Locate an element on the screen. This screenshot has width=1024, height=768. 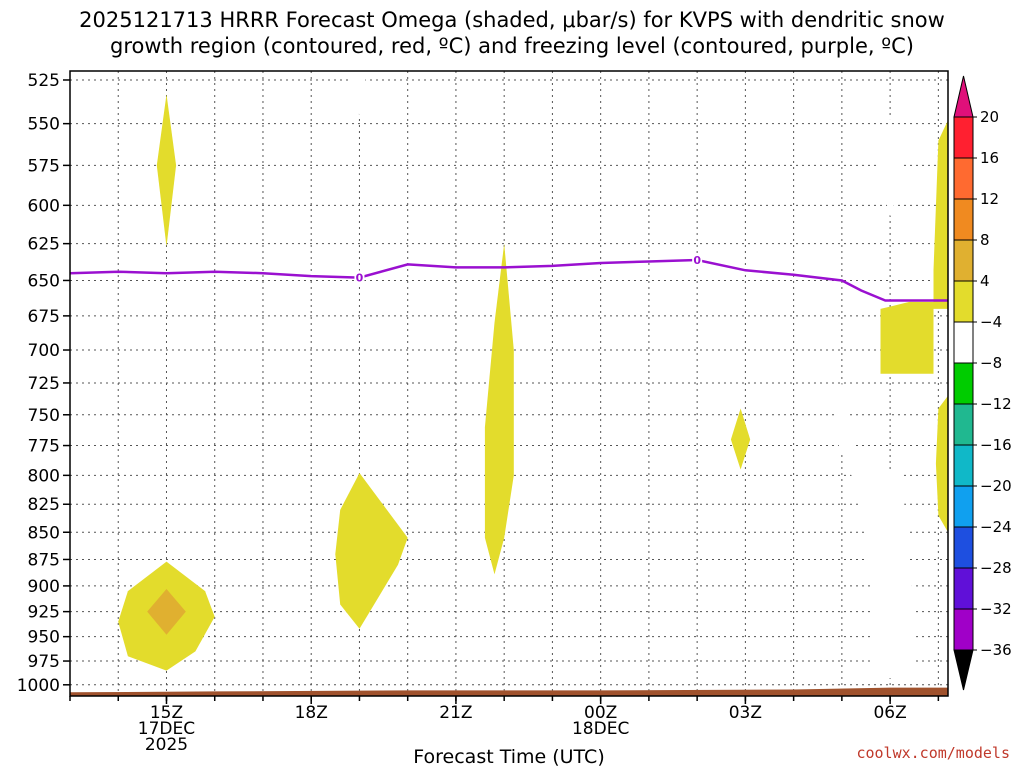
colorbar-label-6: −8 is located at coordinates (991, 363).